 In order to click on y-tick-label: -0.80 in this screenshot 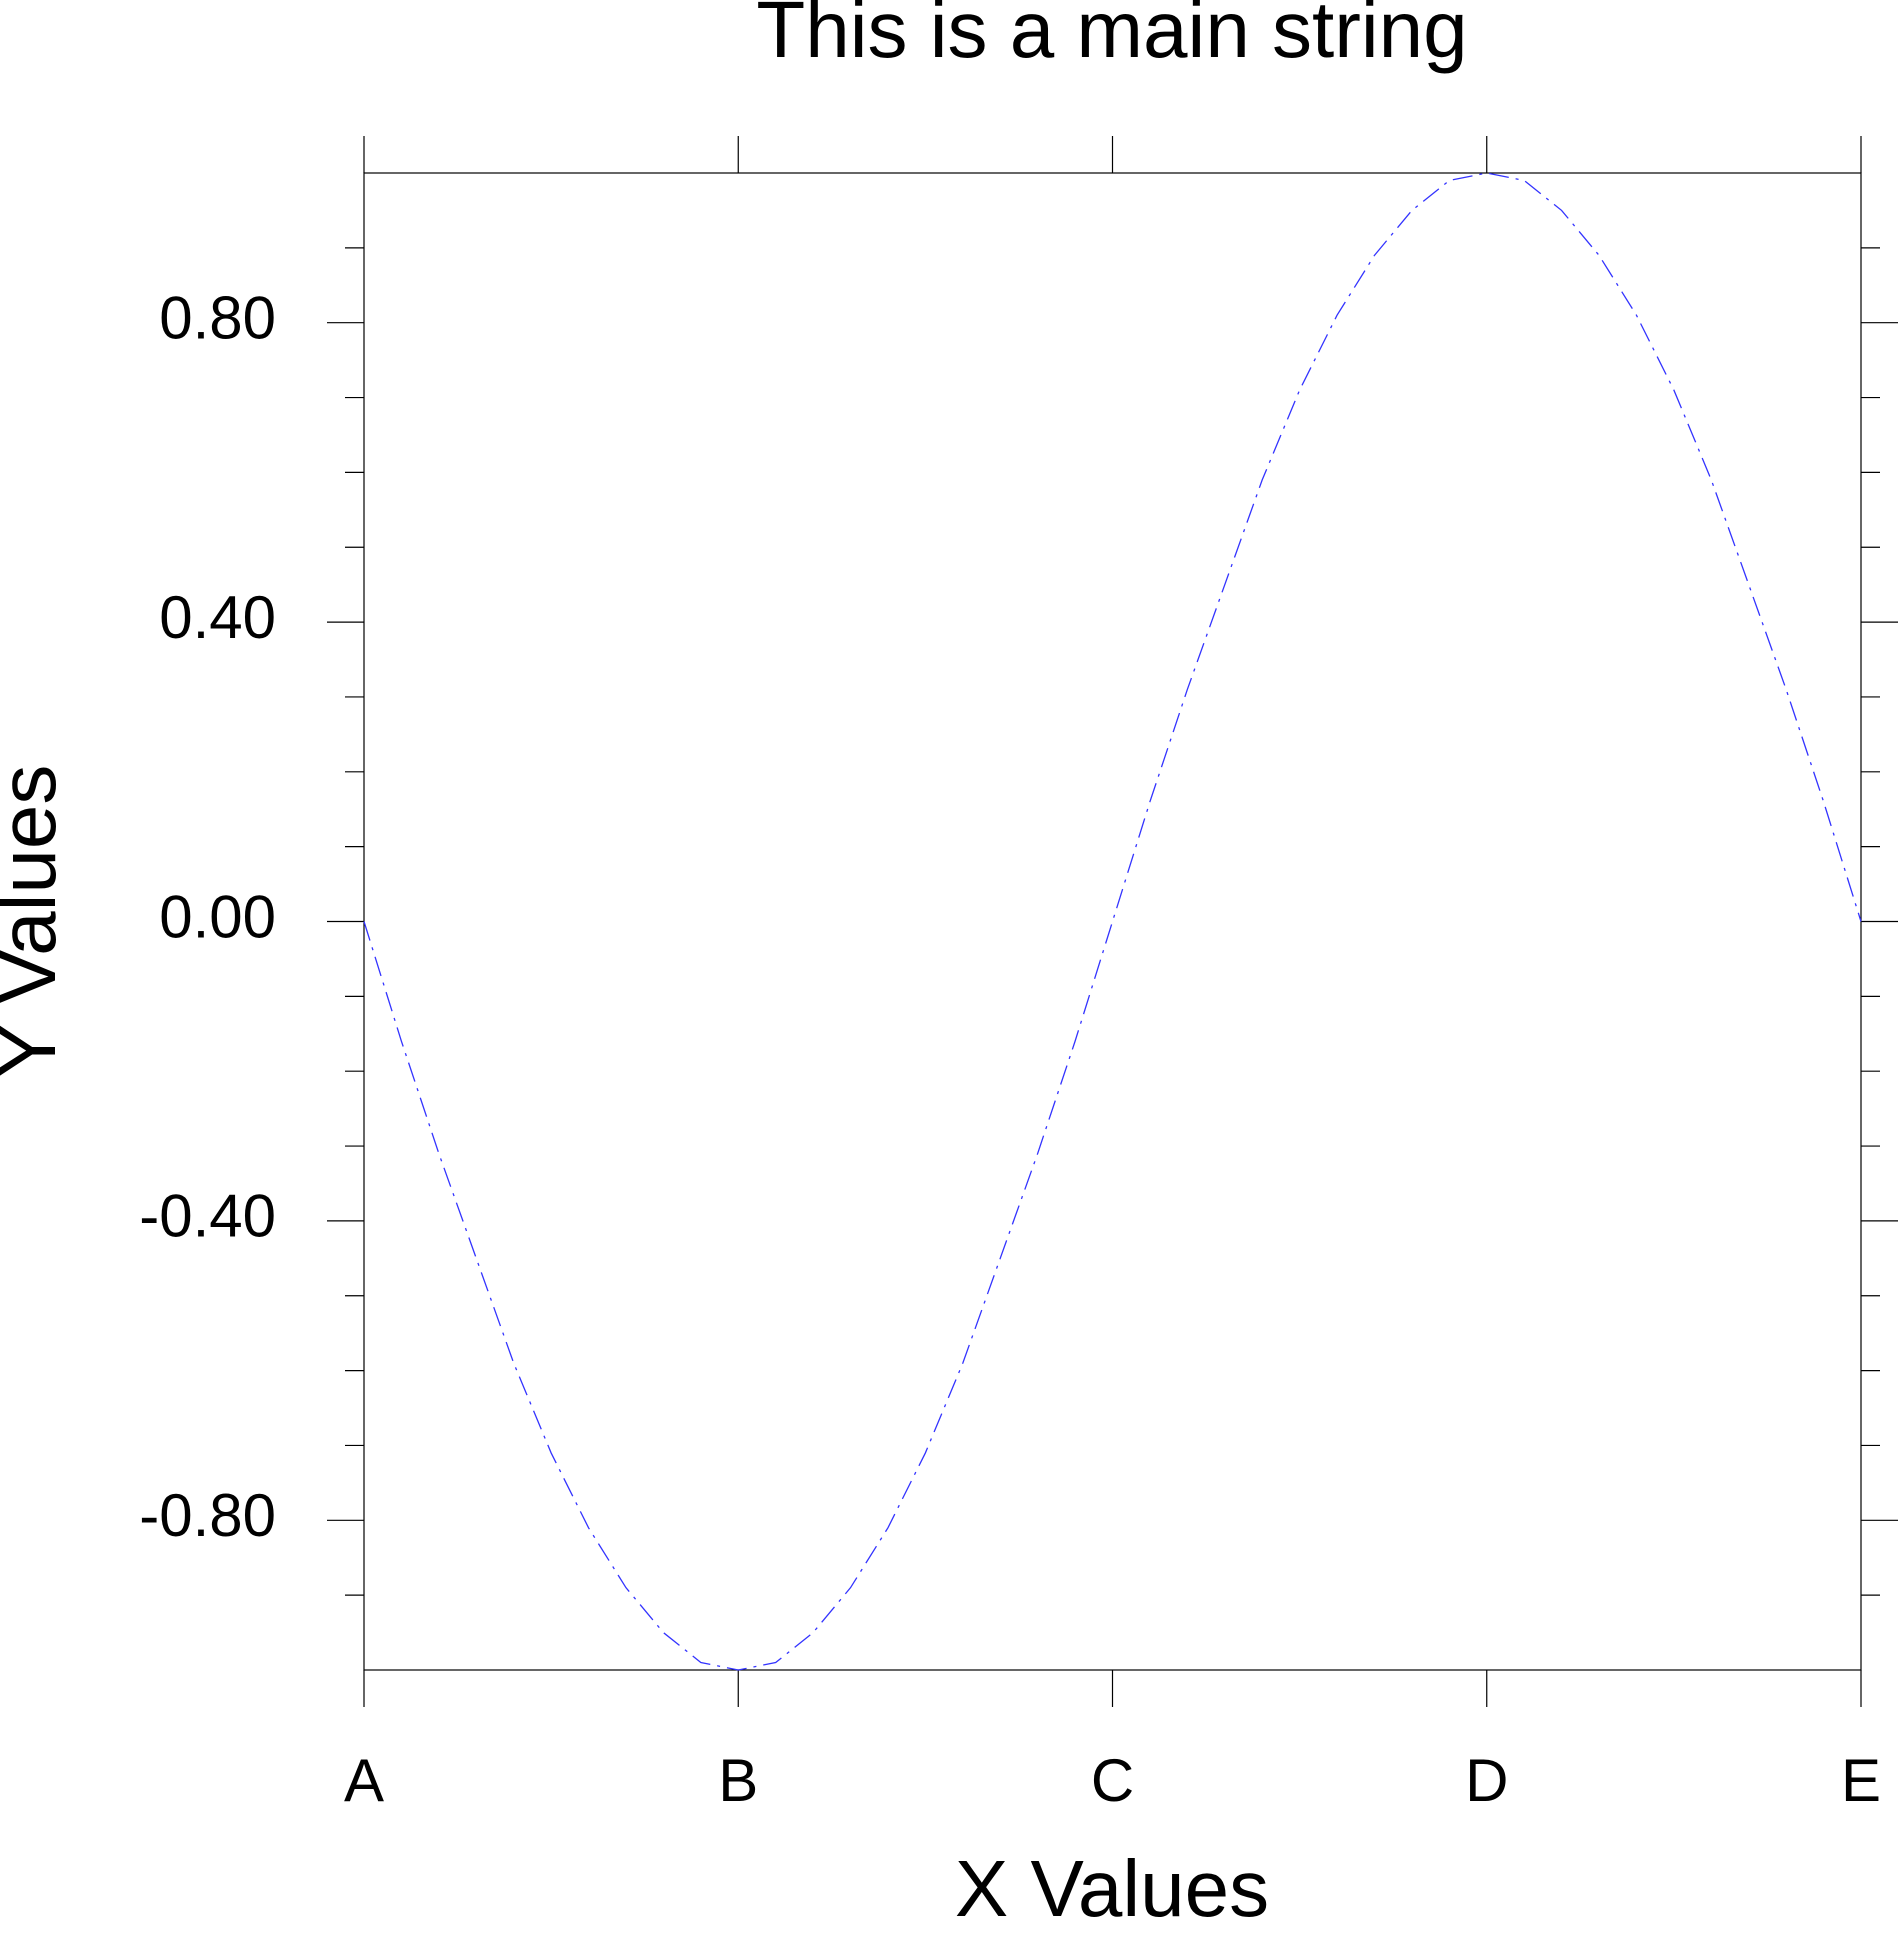, I will do `click(207, 1515)`.